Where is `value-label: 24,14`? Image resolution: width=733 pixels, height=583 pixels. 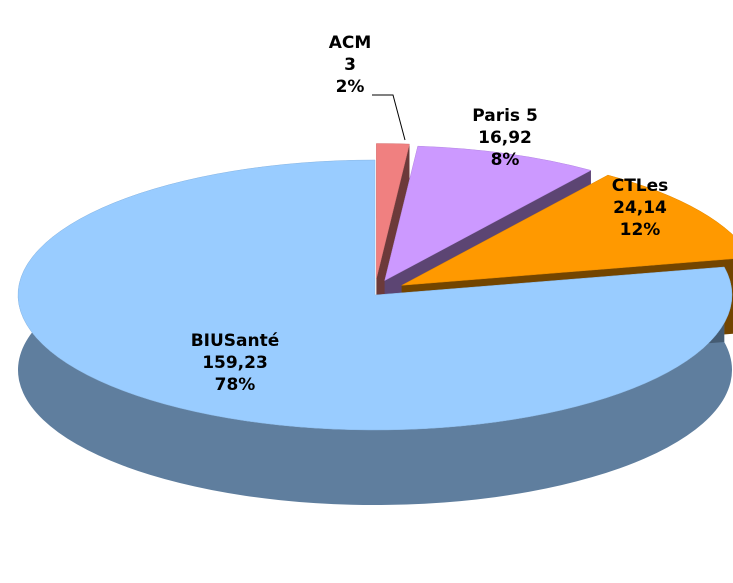
value-label: 24,14 is located at coordinates (640, 208).